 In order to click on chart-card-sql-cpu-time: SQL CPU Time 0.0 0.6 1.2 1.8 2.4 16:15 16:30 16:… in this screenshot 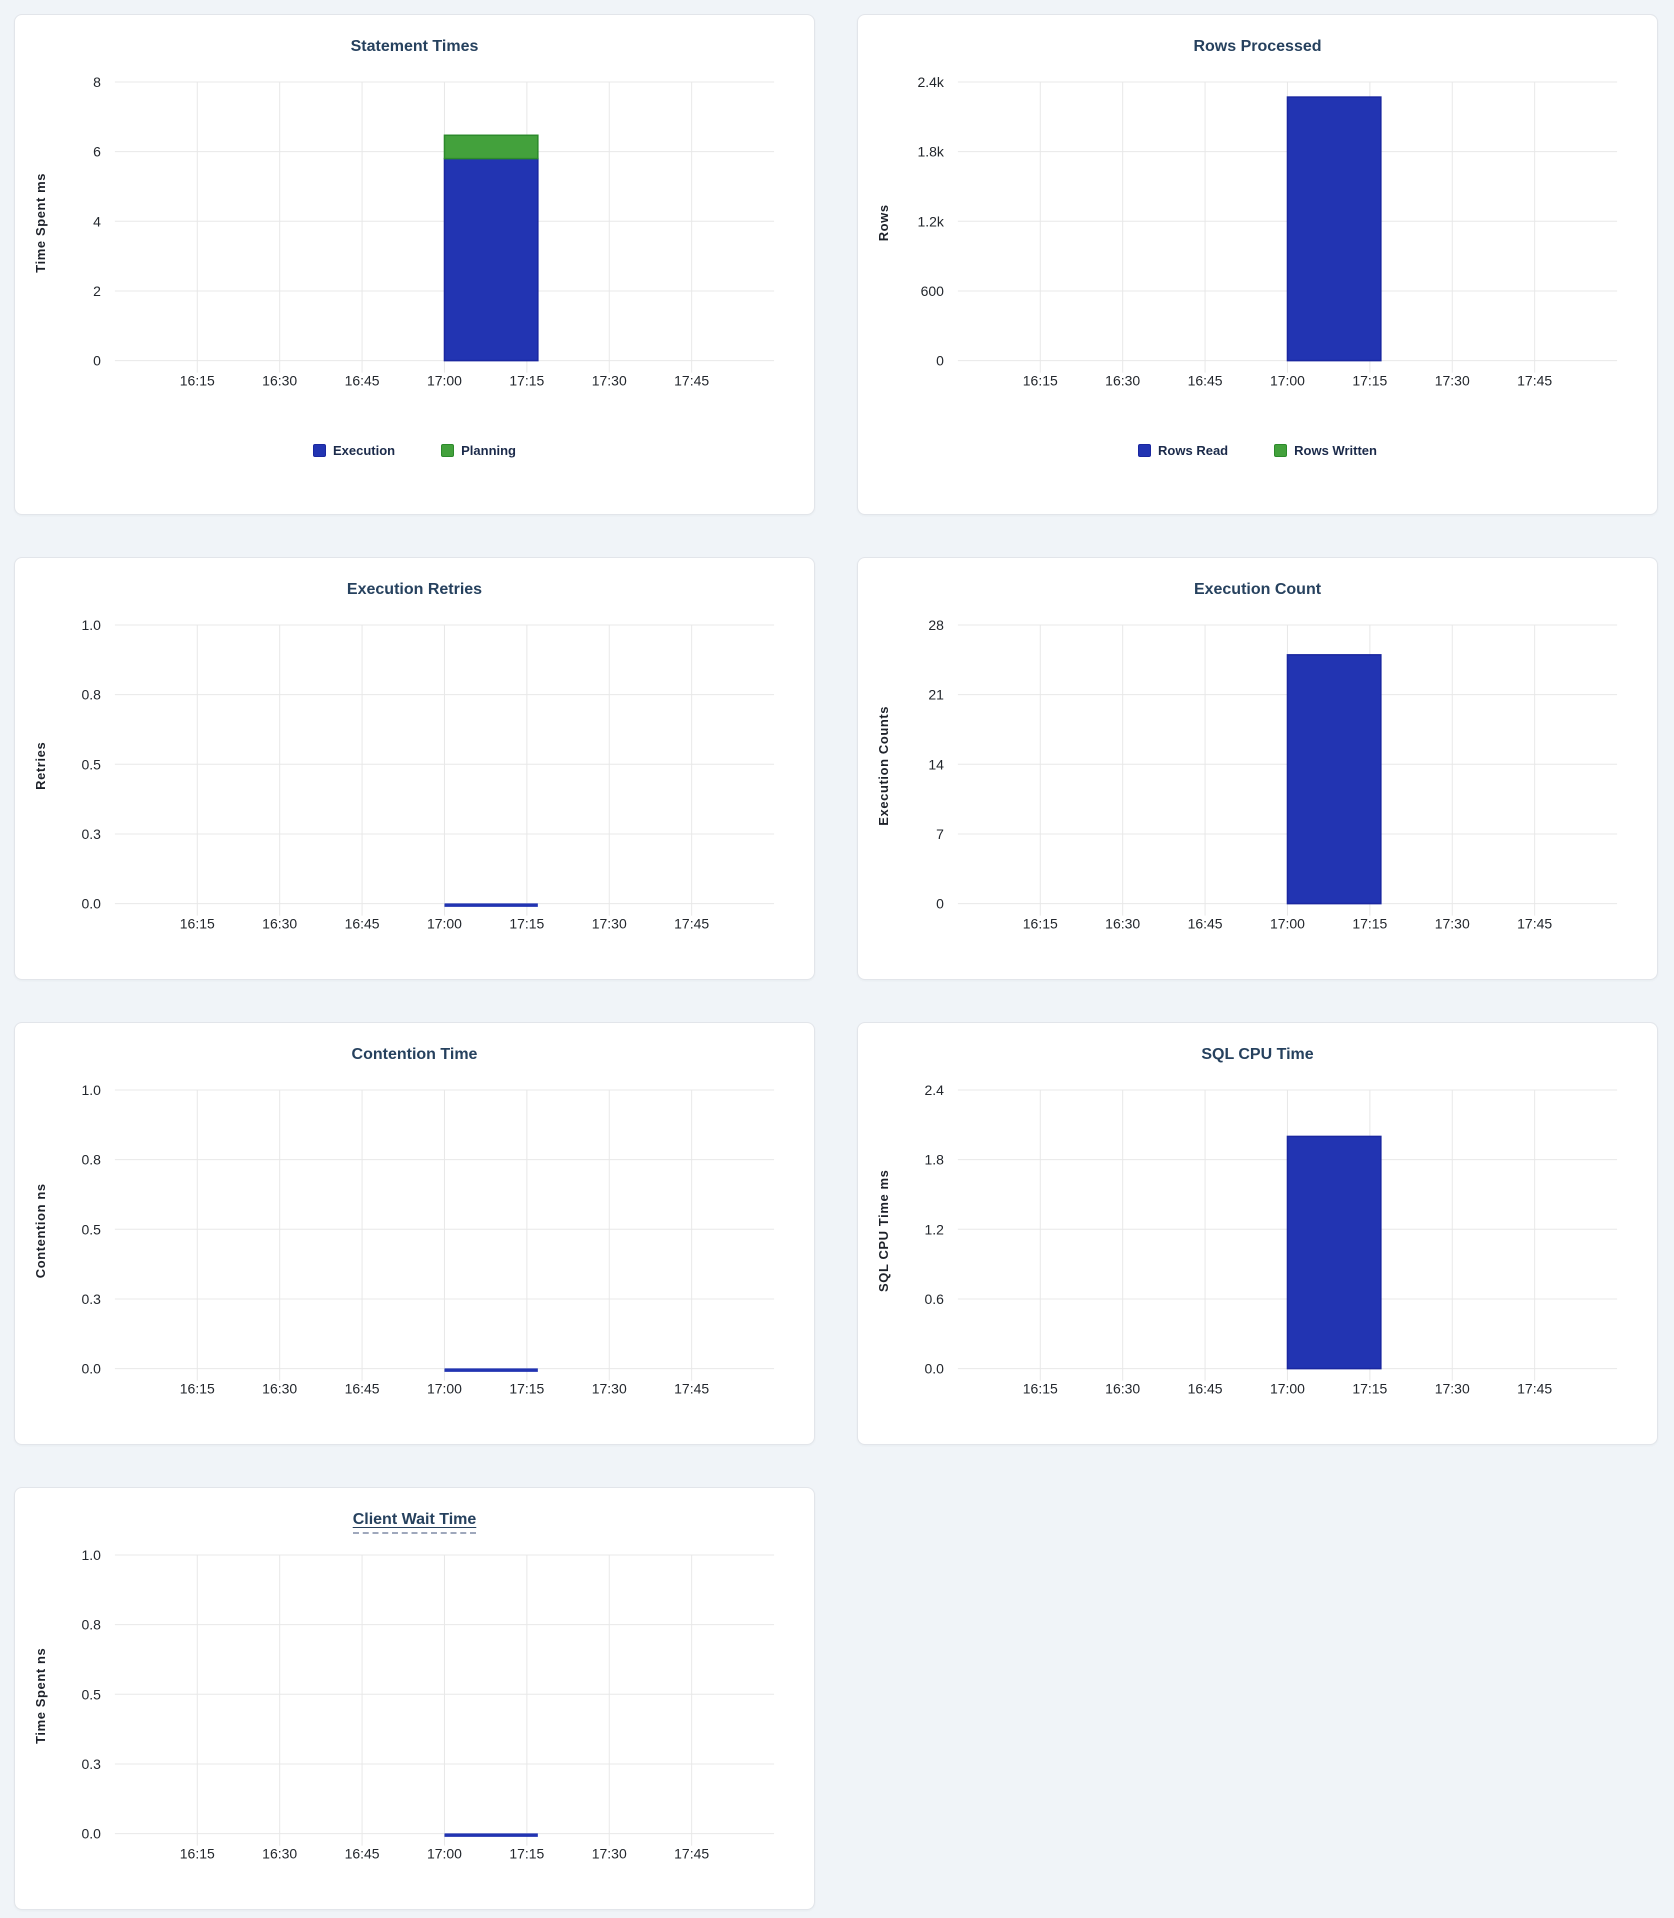, I will do `click(1257, 1233)`.